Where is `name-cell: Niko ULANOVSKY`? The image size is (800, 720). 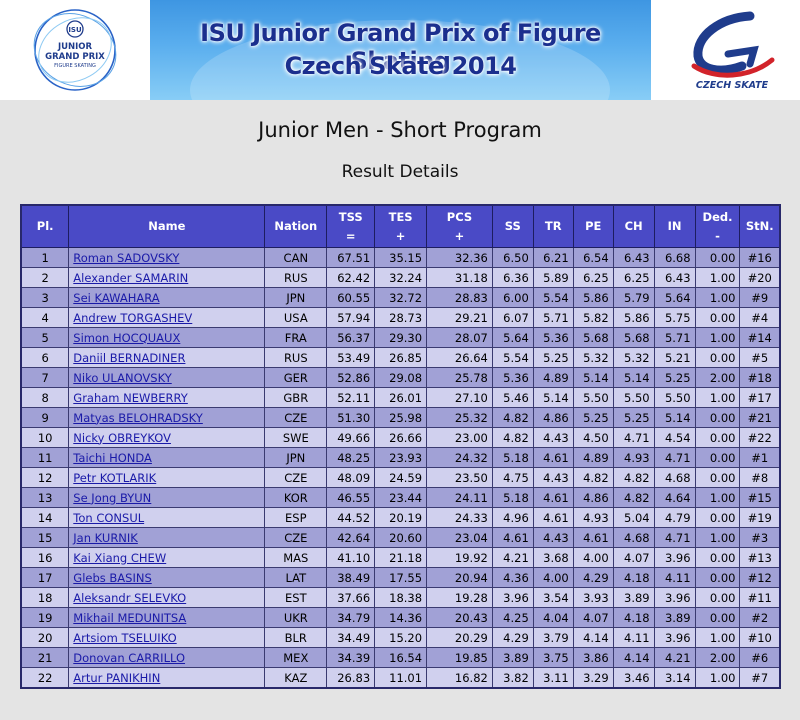
name-cell: Niko ULANOVSKY is located at coordinates (167, 377).